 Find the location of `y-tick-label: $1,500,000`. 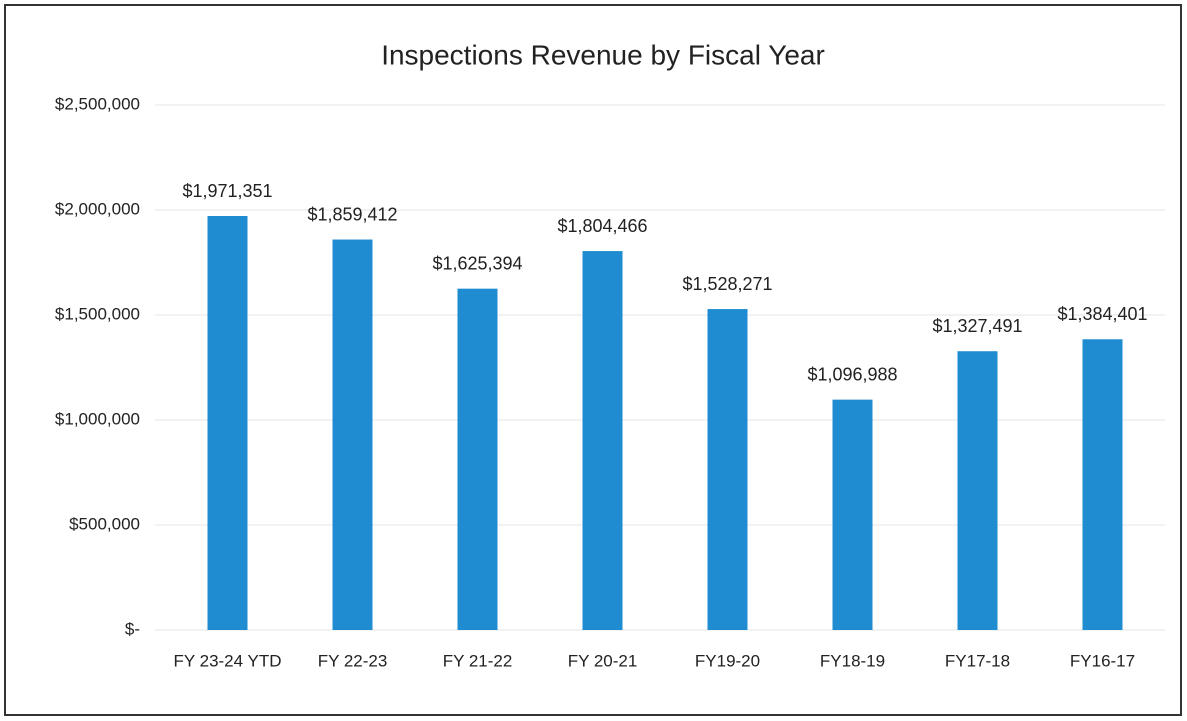

y-tick-label: $1,500,000 is located at coordinates (97, 313).